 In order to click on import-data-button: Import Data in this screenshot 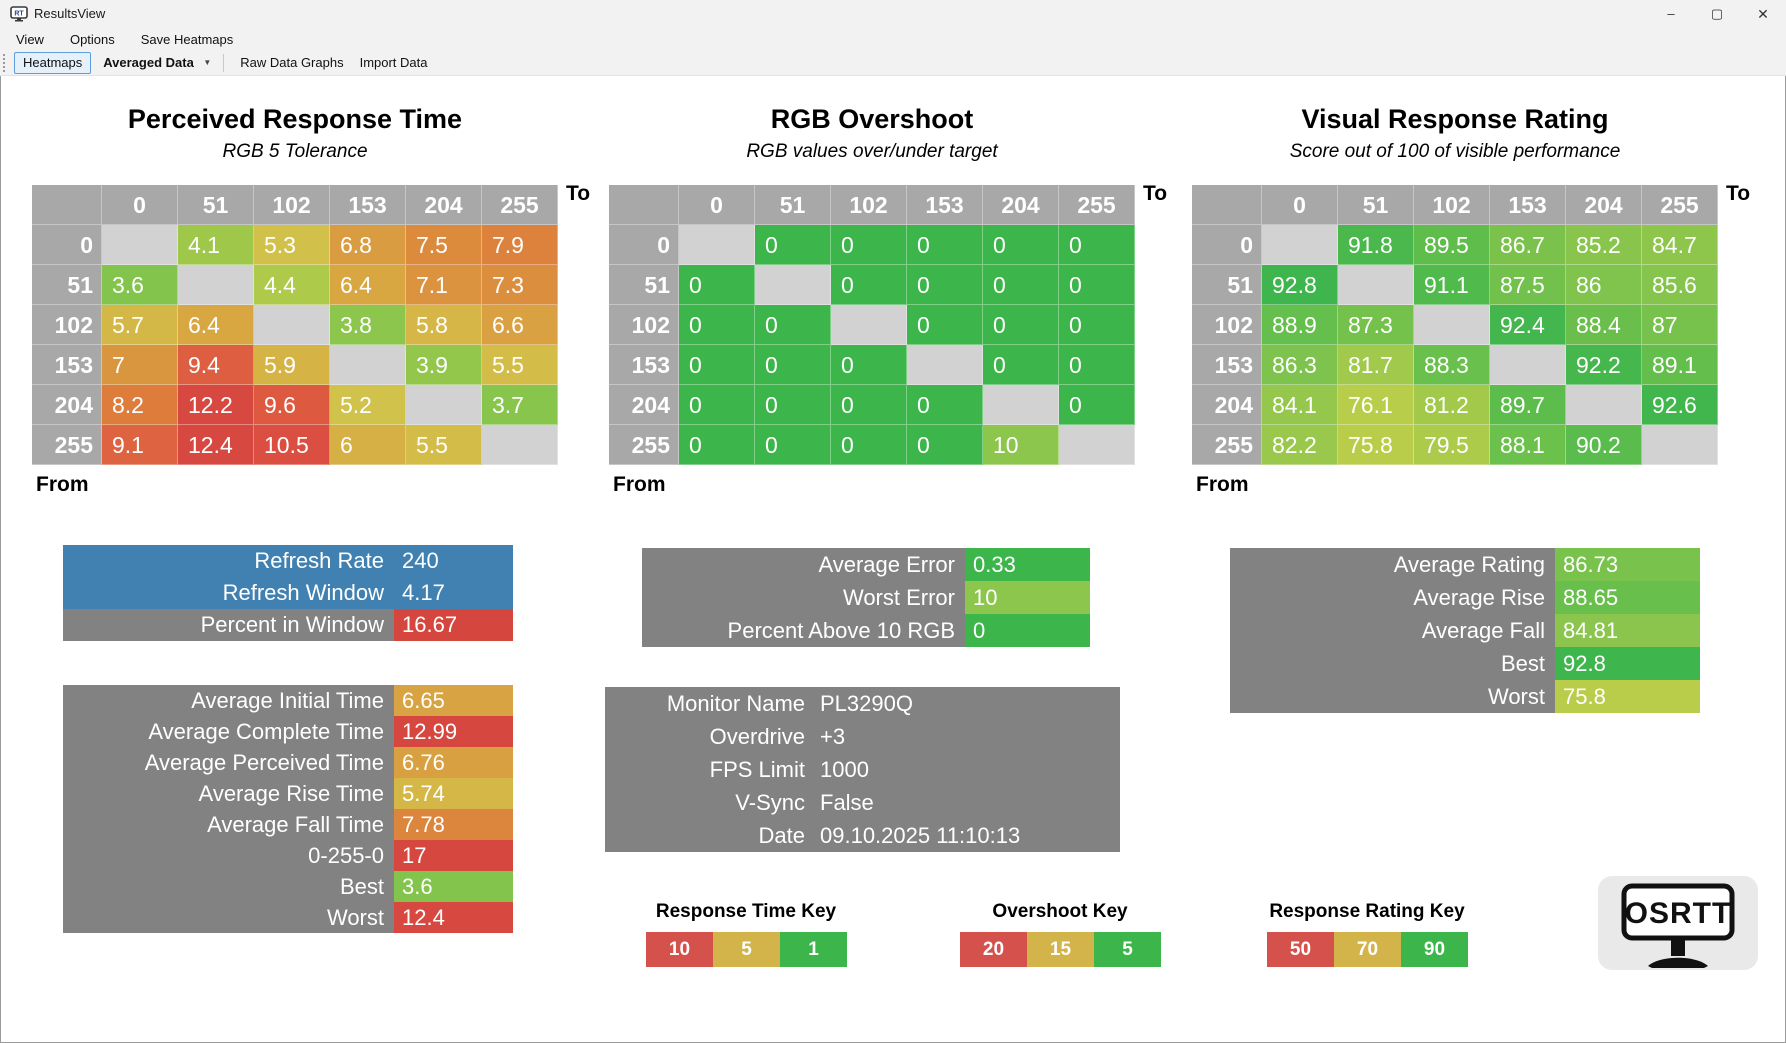, I will do `click(393, 62)`.